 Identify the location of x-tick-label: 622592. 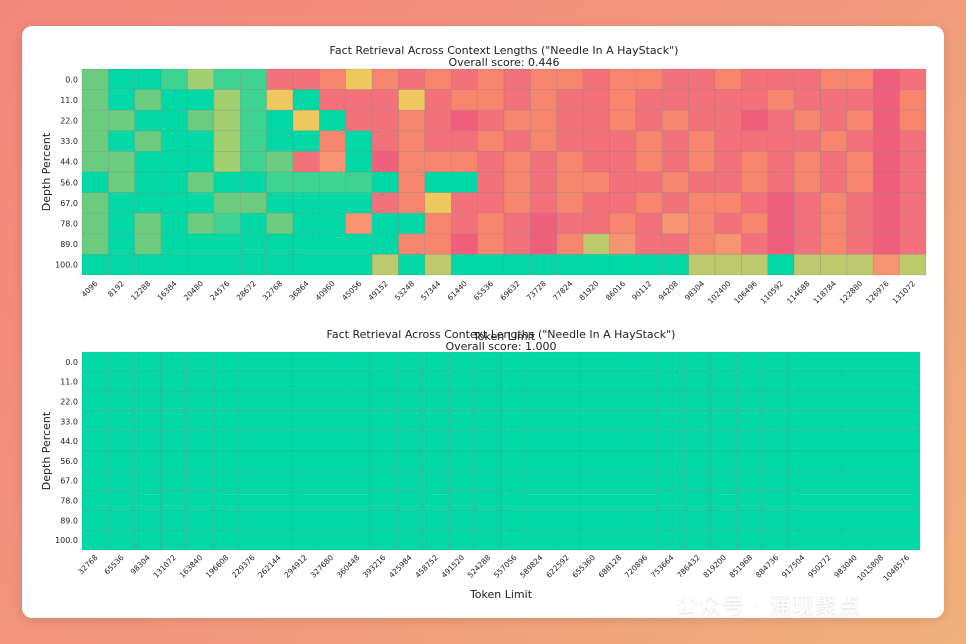
(557, 566).